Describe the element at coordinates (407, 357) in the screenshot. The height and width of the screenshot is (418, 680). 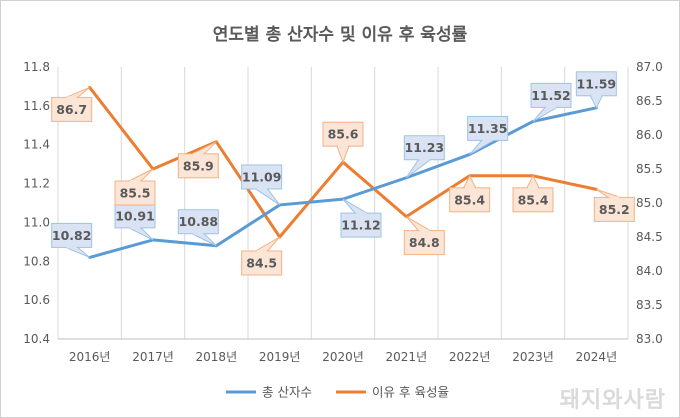
I see `x-tick-label: 2021년` at that location.